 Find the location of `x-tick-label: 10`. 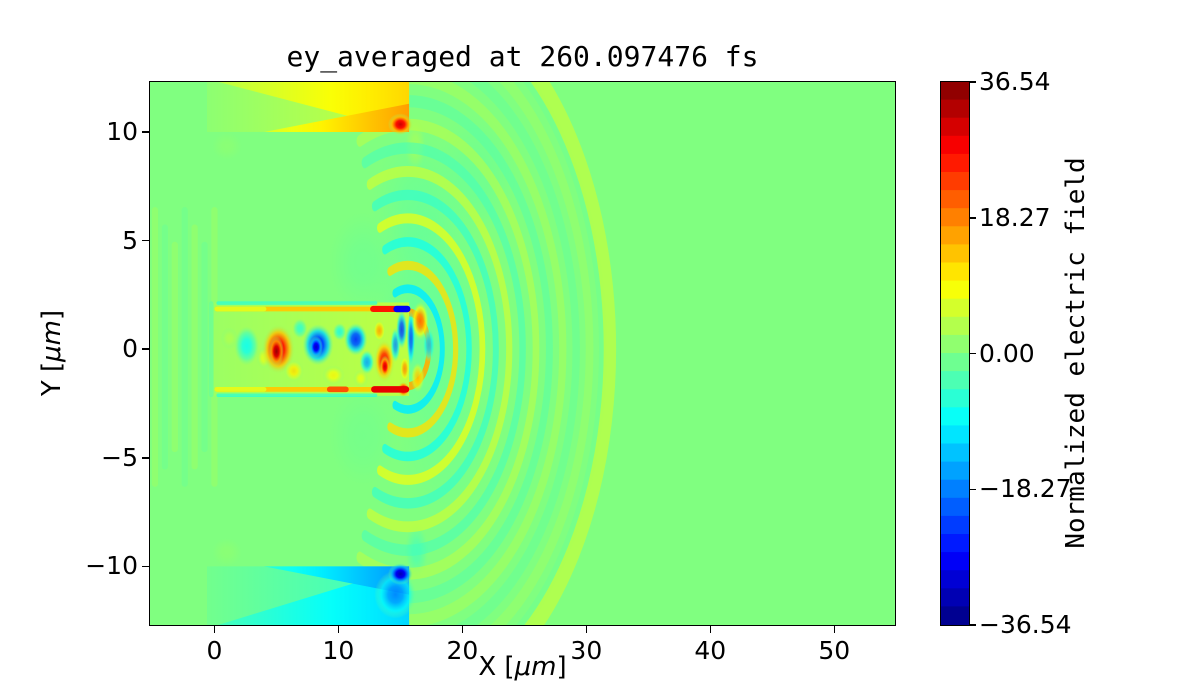

x-tick-label: 10 is located at coordinates (338, 650).